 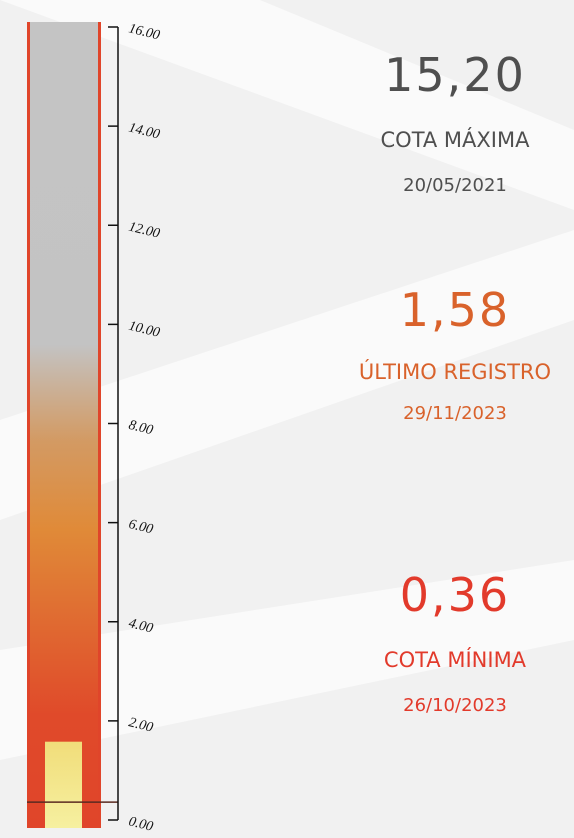 What do you see at coordinates (140, 527) in the screenshot?
I see `y-tick-label: 6.00` at bounding box center [140, 527].